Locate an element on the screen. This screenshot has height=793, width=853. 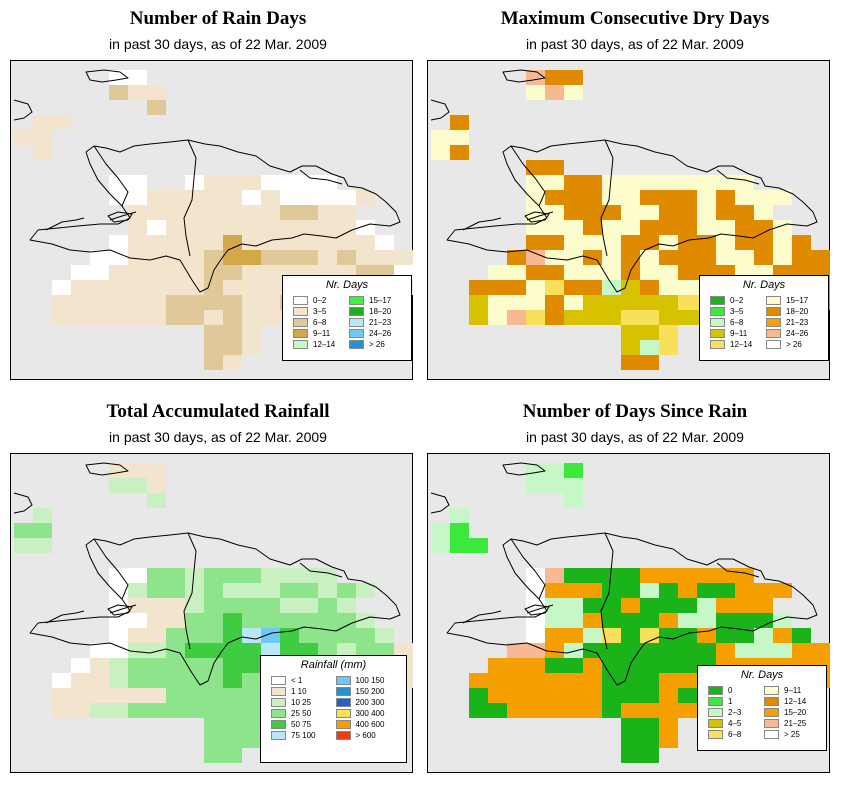
legend-label: 200 300 is located at coordinates (370, 702).